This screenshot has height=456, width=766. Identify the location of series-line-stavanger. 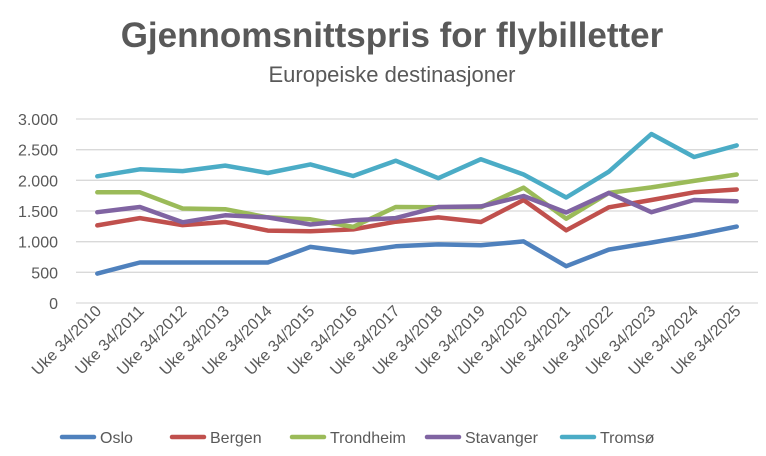
(417, 208).